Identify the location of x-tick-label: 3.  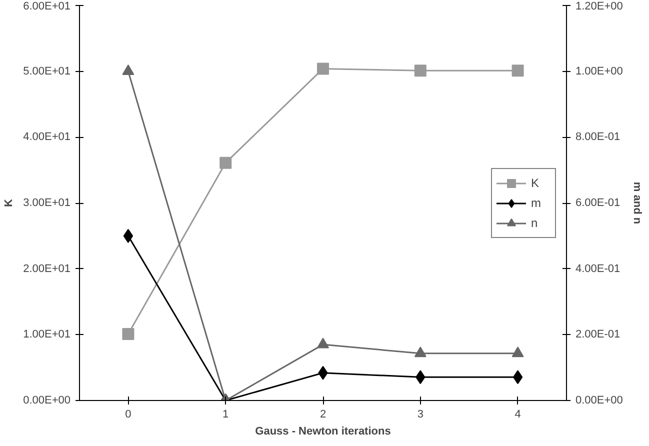
(420, 414).